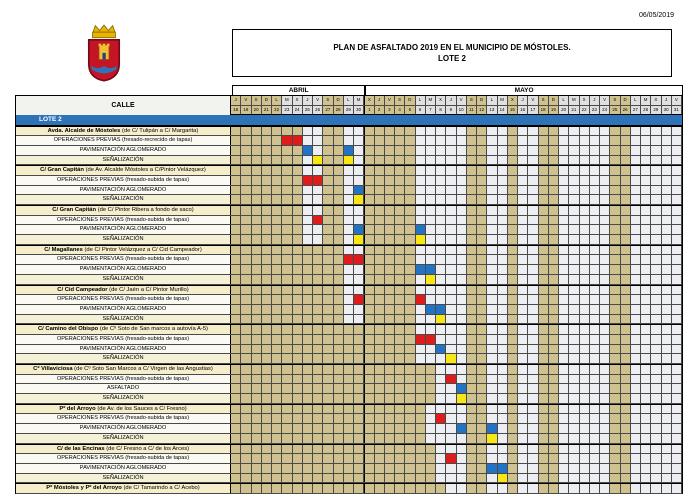 This screenshot has height=494, width=690. What do you see at coordinates (605, 100) in the screenshot?
I see `day-letter-cell: V` at bounding box center [605, 100].